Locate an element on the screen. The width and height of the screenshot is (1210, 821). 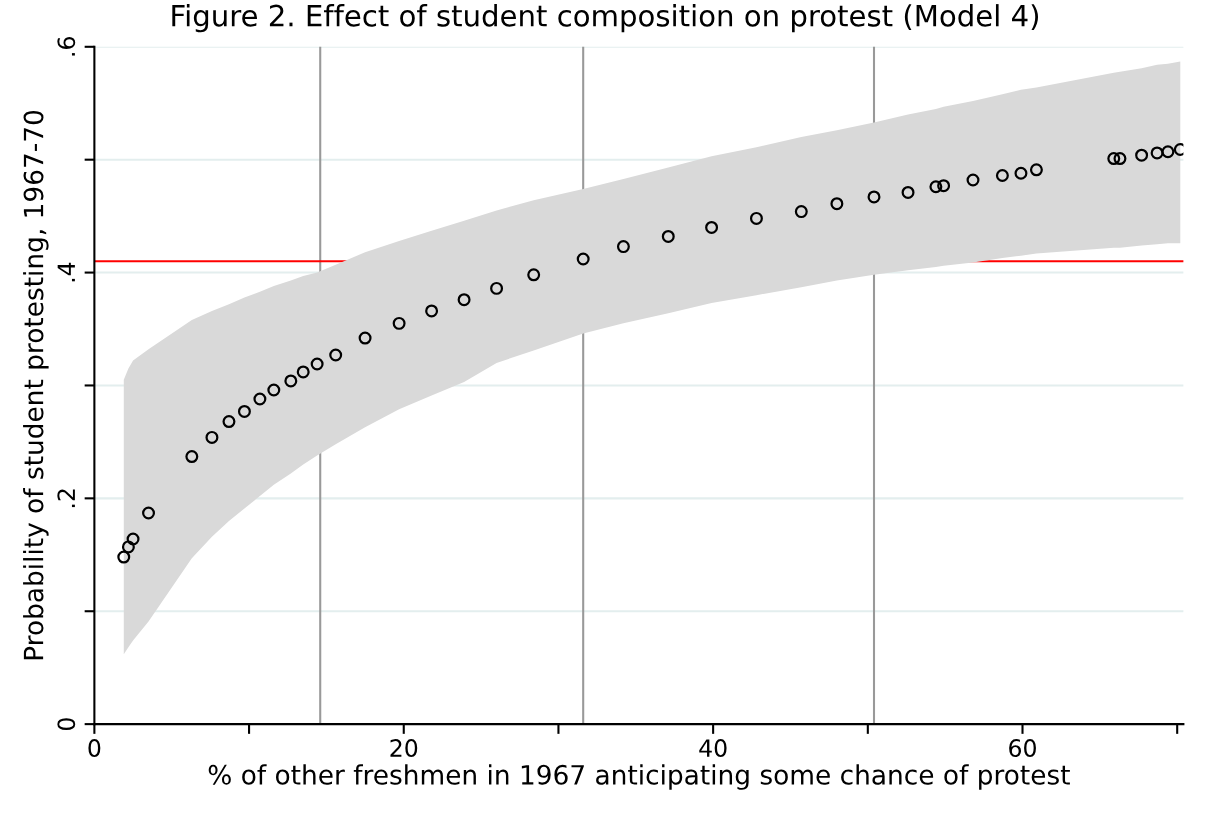
y-axis-title: Probability of student protesting, 1967-70 is located at coordinates (36, 385).